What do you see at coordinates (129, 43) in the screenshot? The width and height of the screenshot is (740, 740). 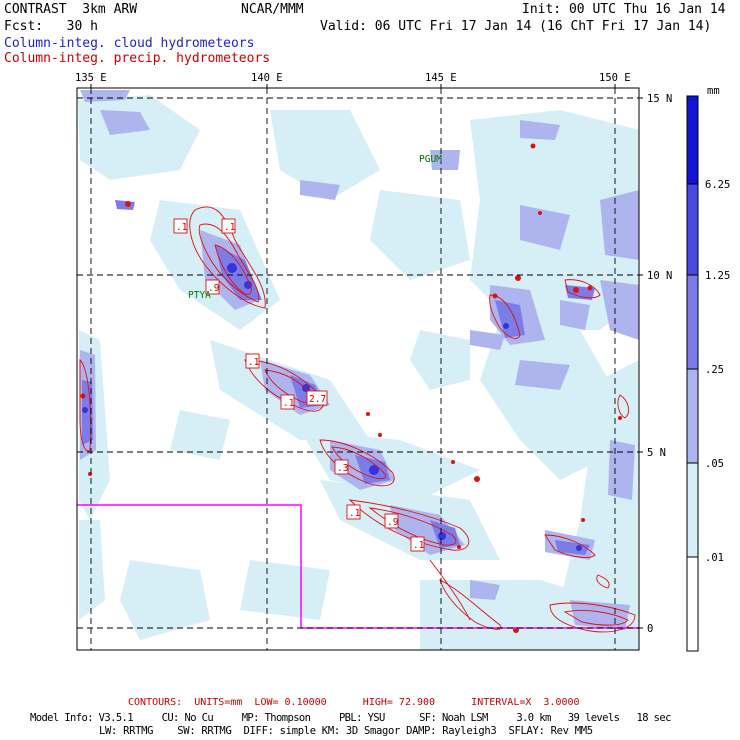 I see `field-cloud-label: Column-integ. cloud hydrometeors` at bounding box center [129, 43].